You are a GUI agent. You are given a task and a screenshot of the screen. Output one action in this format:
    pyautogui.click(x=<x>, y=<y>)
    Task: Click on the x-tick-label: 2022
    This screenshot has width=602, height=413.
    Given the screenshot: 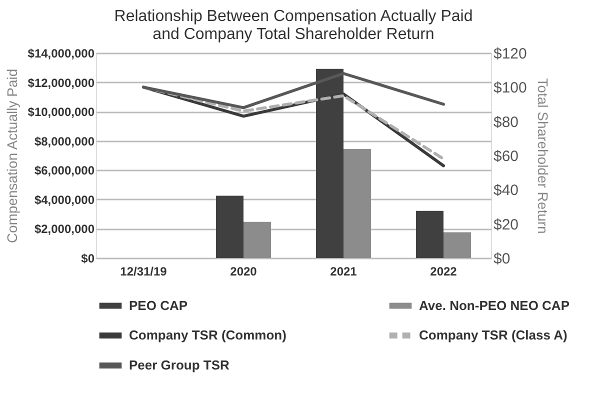 What is the action you would take?
    pyautogui.click(x=444, y=271)
    